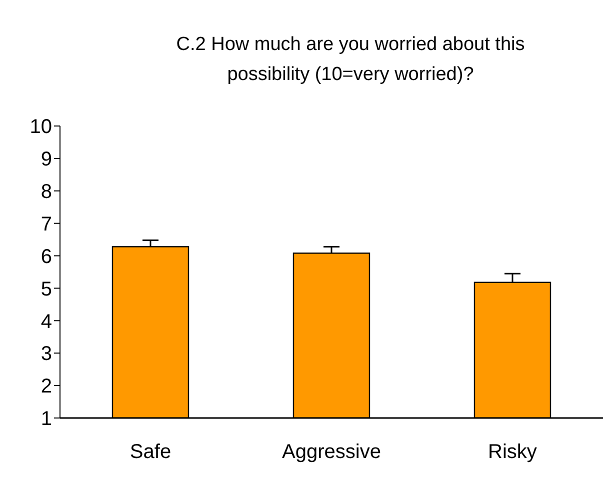  I want to click on chart-title: C.2 How much are you worried about this possibility (10=very worried)?, so click(350, 60).